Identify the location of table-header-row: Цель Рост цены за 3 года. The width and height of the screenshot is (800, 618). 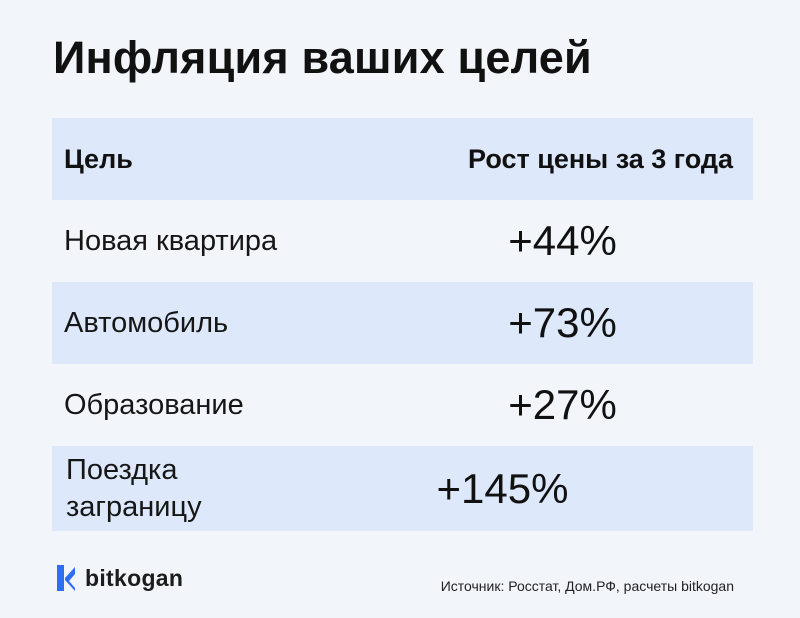
(402, 159).